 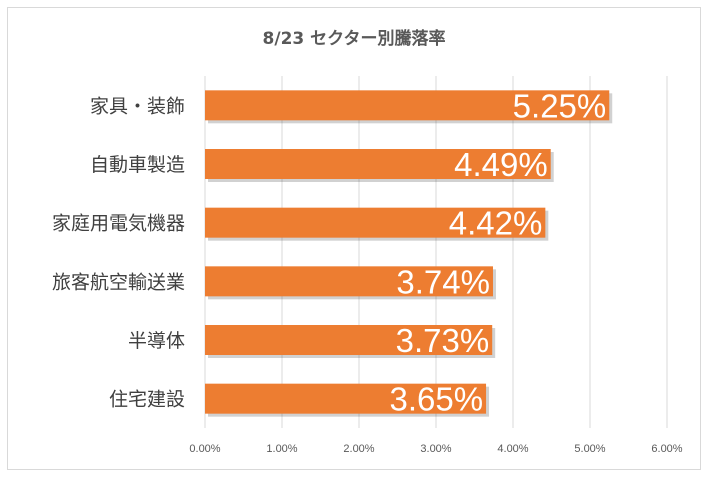 What do you see at coordinates (354, 38) in the screenshot?
I see `chart-title: 8/23 セクター別騰落率` at bounding box center [354, 38].